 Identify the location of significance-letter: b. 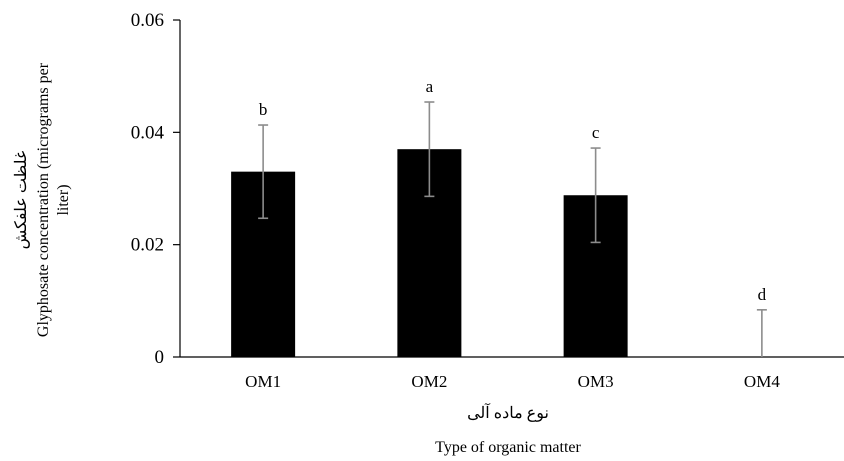
(263, 109).